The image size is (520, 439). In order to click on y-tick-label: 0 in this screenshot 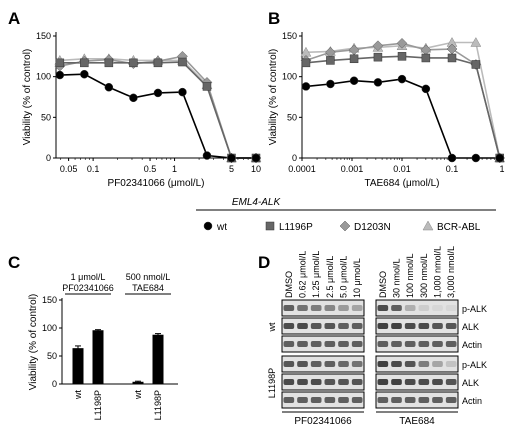, I will do `click(48, 158)`.